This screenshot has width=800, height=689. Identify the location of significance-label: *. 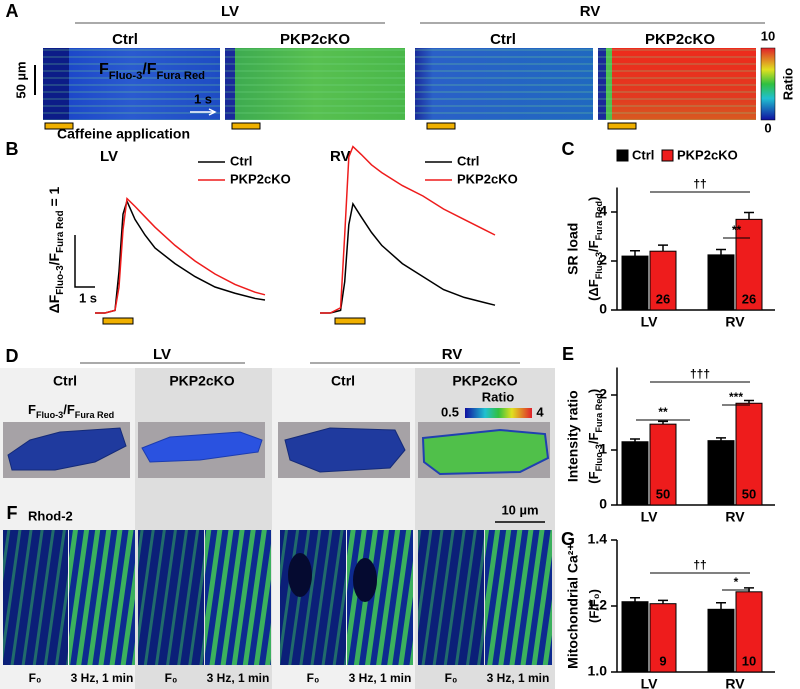
(736, 582).